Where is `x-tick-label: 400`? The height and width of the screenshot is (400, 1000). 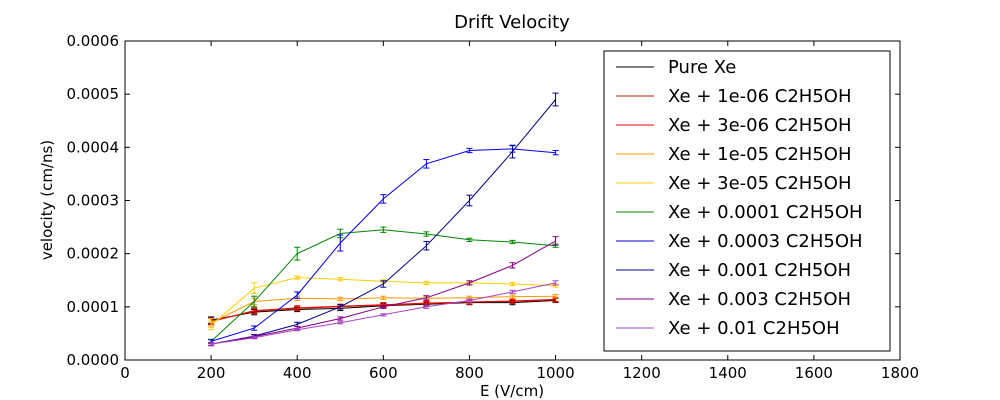 x-tick-label: 400 is located at coordinates (297, 373).